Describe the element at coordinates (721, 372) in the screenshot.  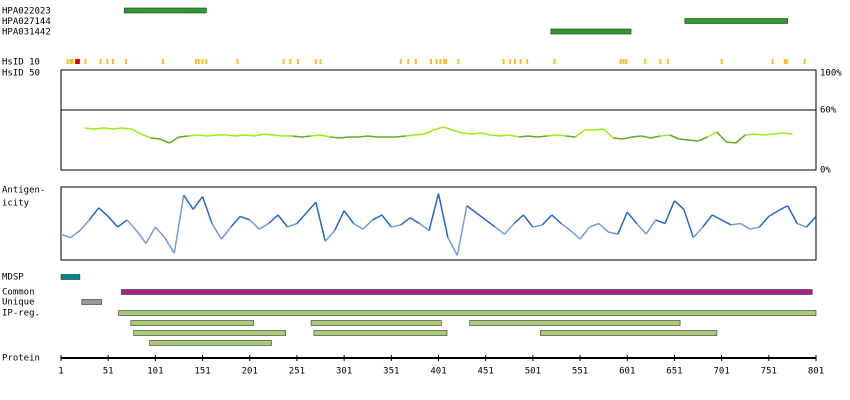
I see `x-tick-label: 701` at that location.